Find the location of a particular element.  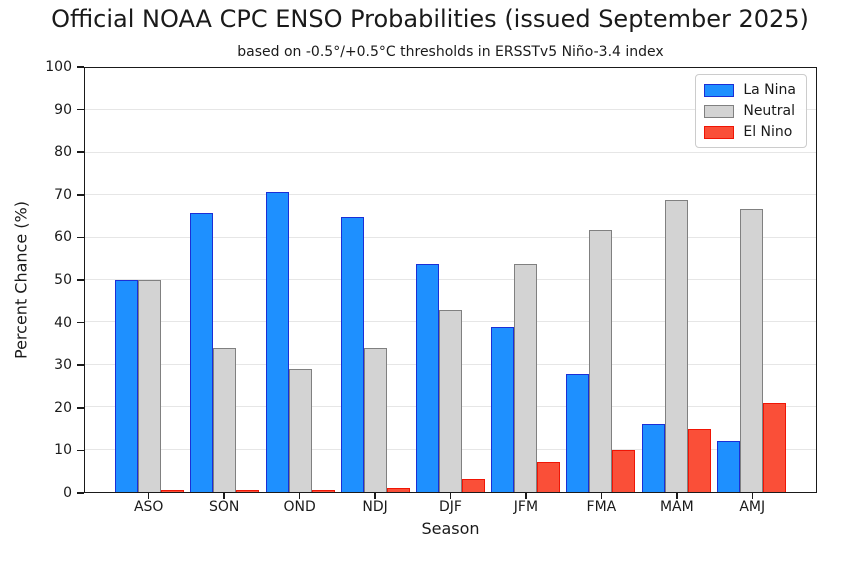

bar-neutral-djf is located at coordinates (450, 401).